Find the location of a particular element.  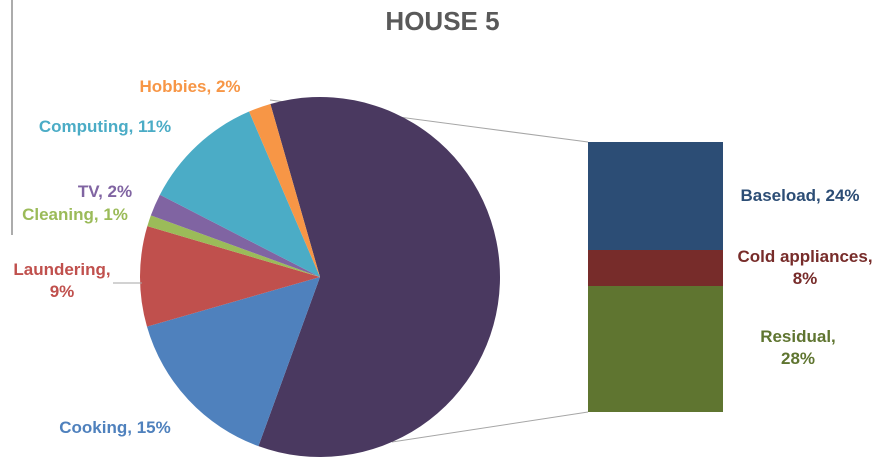

data-label: Laundering, 9% is located at coordinates (62, 280).